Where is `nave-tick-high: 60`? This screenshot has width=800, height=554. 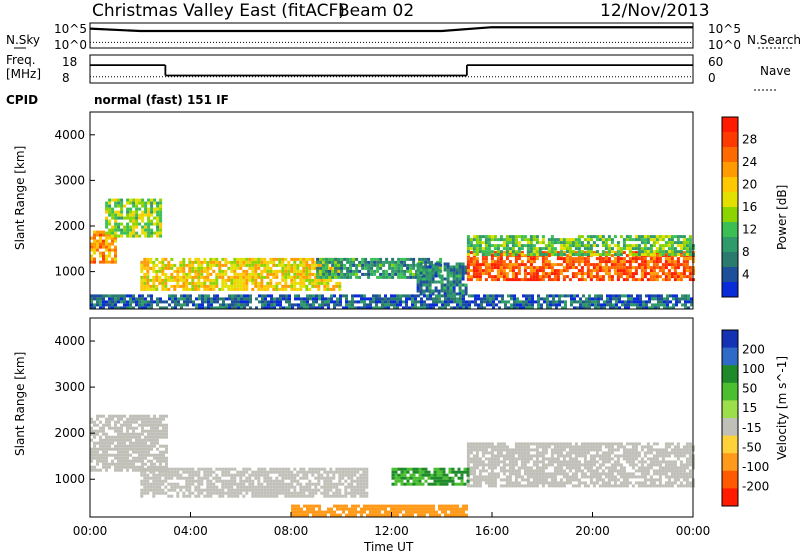 nave-tick-high: 60 is located at coordinates (715, 62).